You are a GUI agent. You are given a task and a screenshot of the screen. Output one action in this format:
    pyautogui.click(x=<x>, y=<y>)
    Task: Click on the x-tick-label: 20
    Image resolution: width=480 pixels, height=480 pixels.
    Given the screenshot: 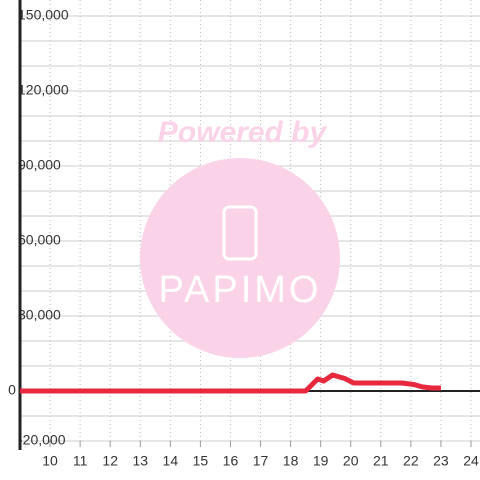 What is the action you would take?
    pyautogui.click(x=351, y=461)
    